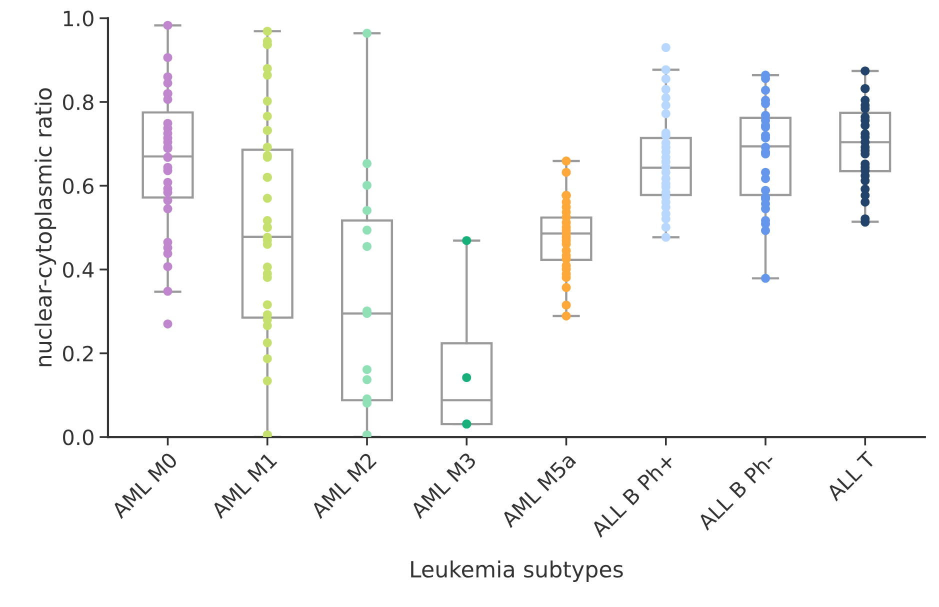 The width and height of the screenshot is (939, 607). I want to click on y-tick-label: 0.4, so click(78, 270).